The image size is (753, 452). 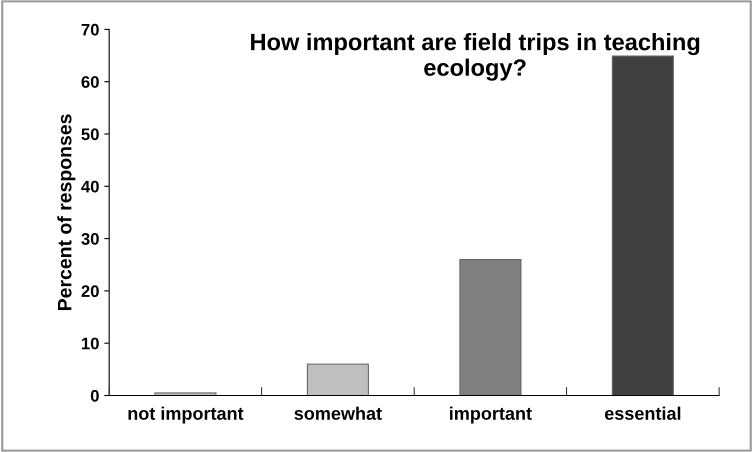 What do you see at coordinates (94, 396) in the screenshot?
I see `y-tick-label: 0` at bounding box center [94, 396].